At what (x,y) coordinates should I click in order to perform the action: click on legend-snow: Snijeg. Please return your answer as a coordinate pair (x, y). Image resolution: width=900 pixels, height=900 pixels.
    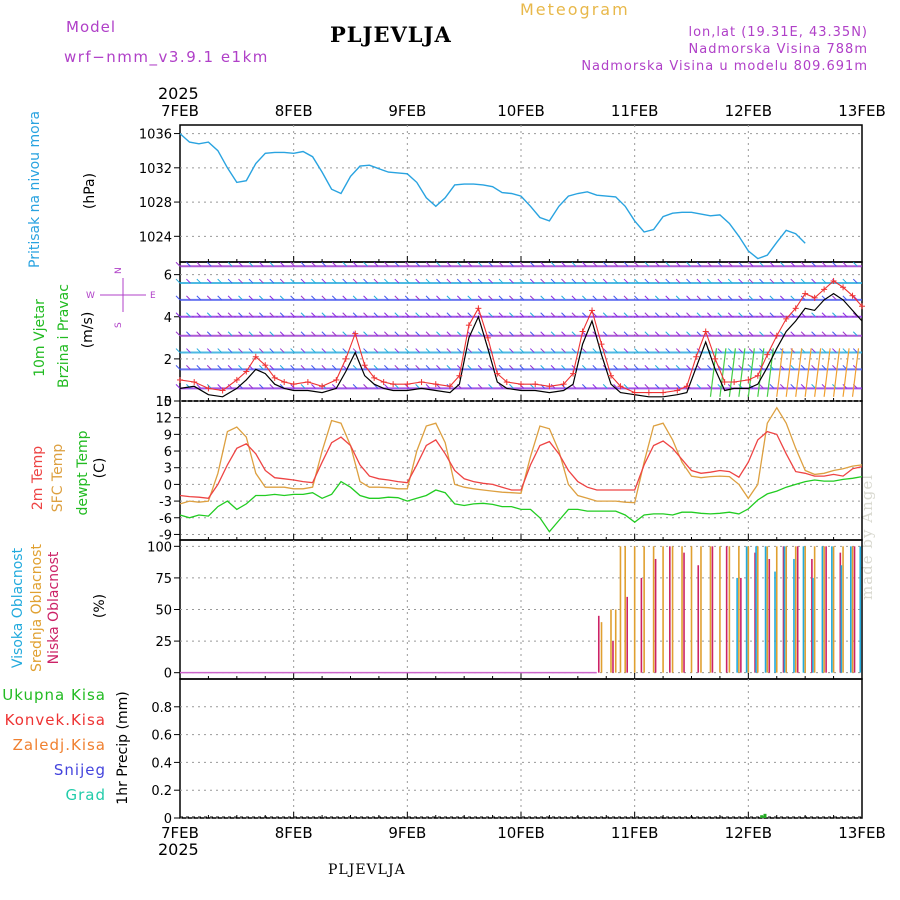
    Looking at the image, I should click on (79, 770).